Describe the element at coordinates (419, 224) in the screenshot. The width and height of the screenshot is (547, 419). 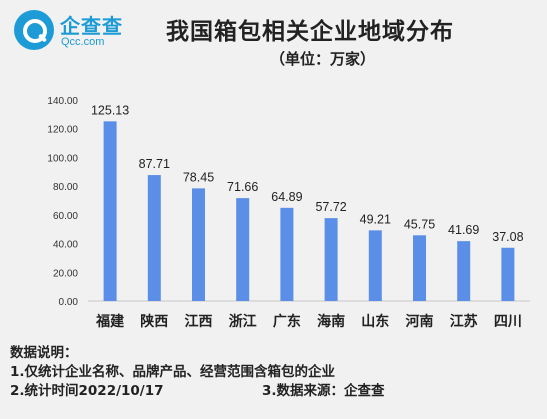
I see `data-label: 45.75` at that location.